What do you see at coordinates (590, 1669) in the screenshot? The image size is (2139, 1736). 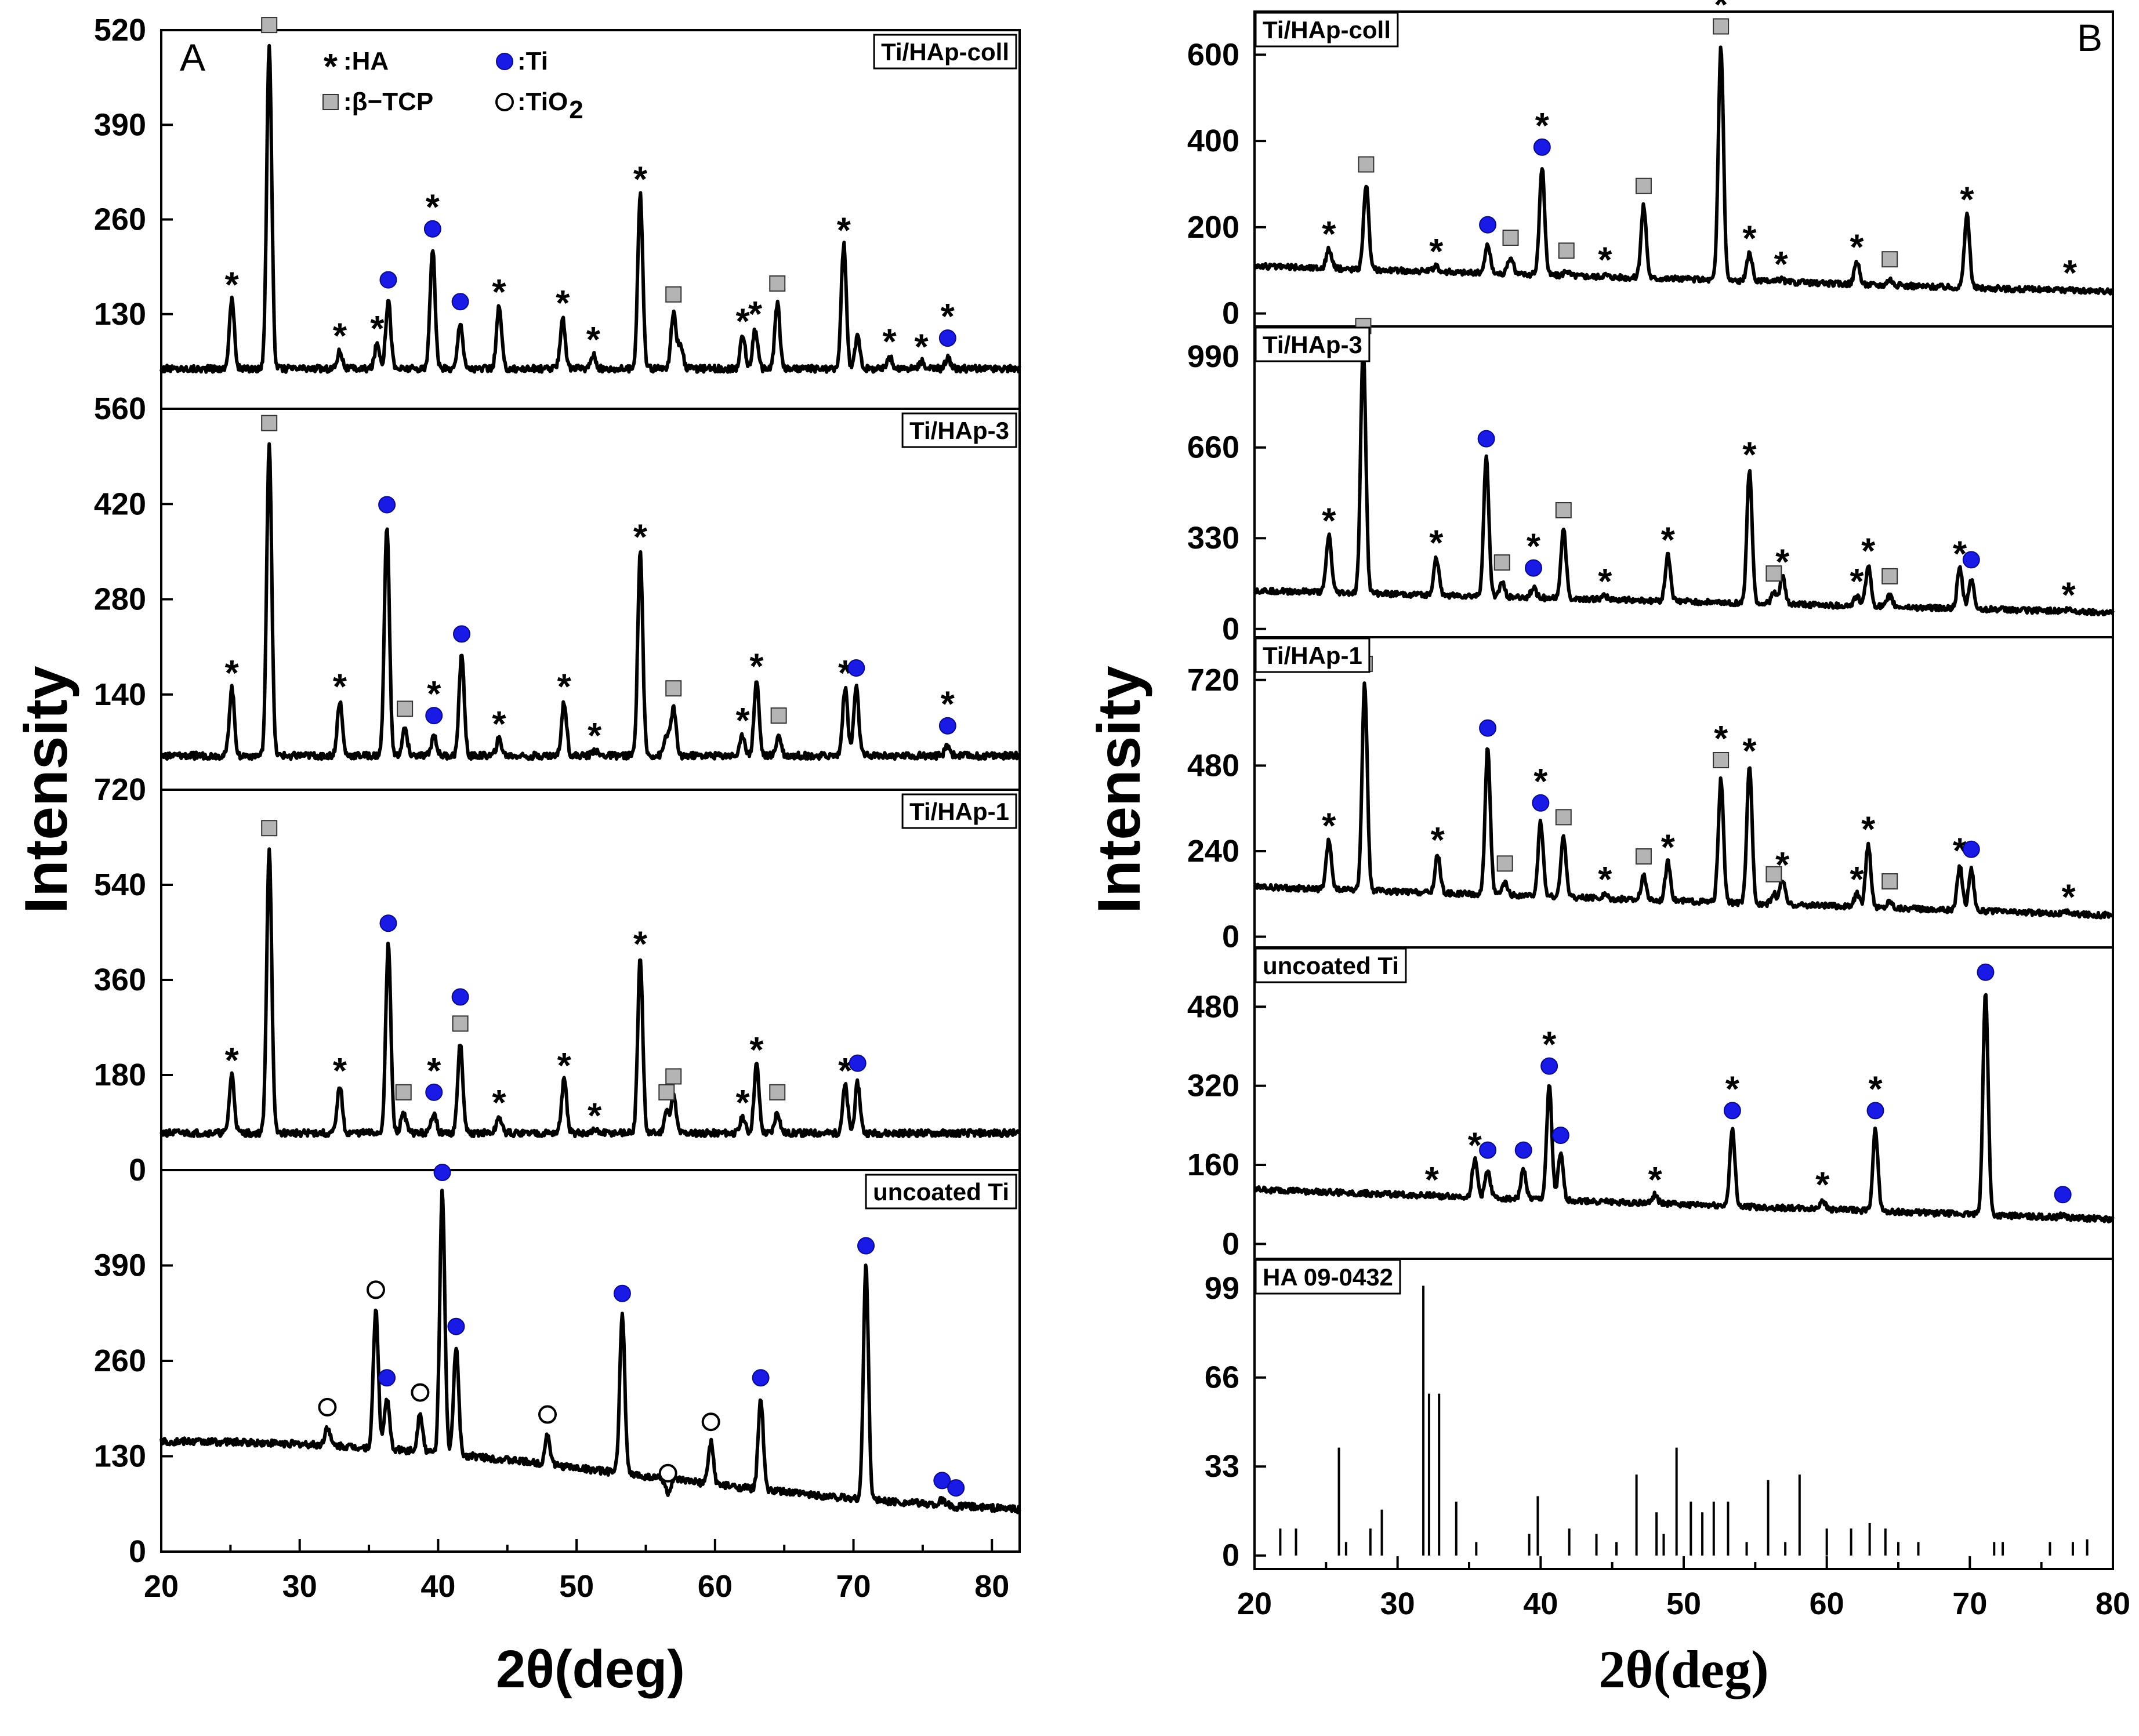 I see `x-axis-title: 2θ(deg)` at bounding box center [590, 1669].